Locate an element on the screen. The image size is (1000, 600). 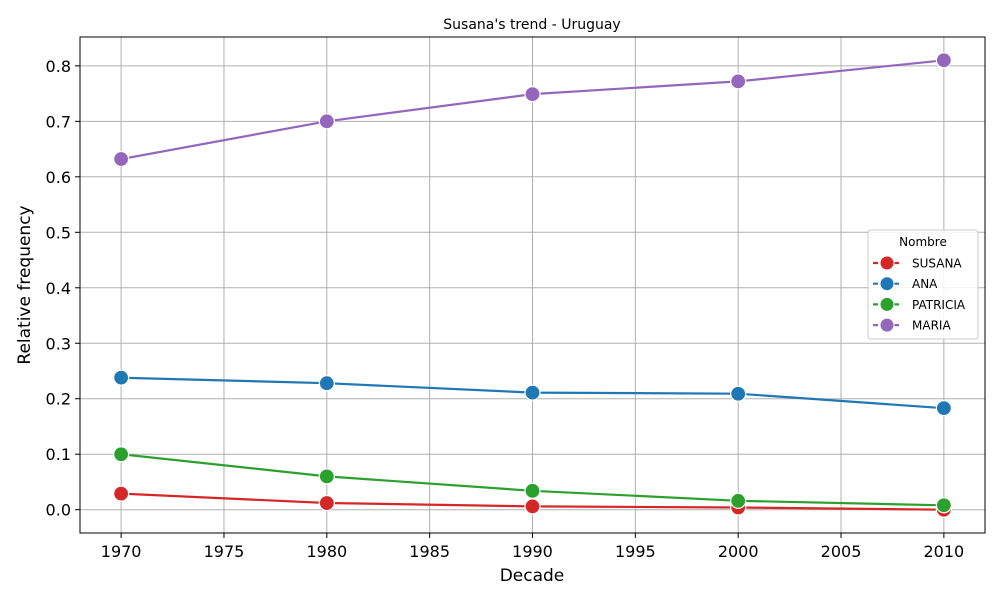
y-tick-label: 0.3 is located at coordinates (58, 343).